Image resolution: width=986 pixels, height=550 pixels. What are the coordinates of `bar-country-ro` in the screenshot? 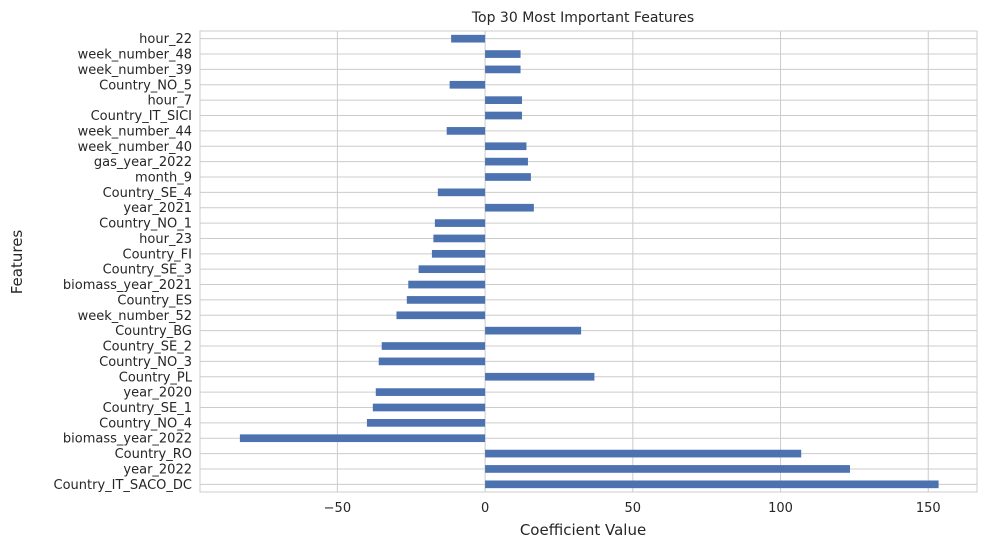 It's located at (643, 453).